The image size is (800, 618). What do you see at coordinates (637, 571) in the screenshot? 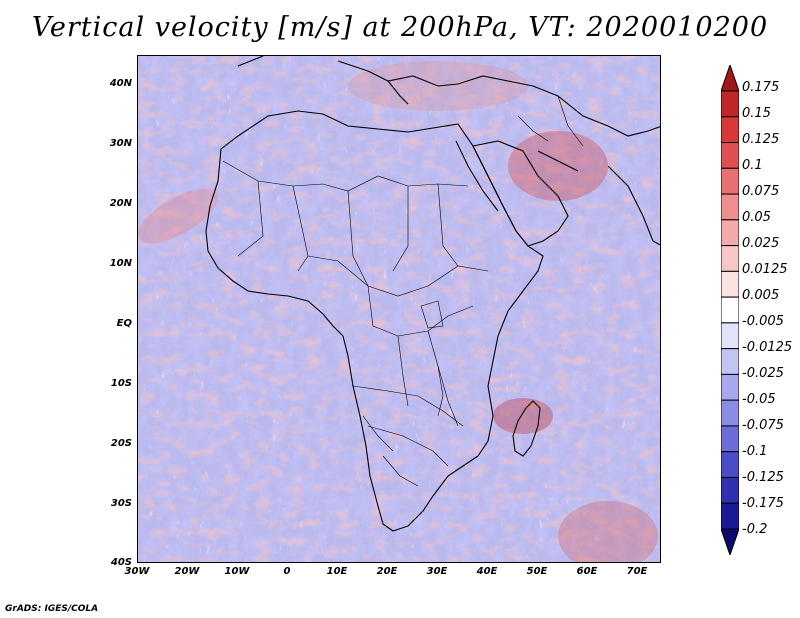
I see `lon-label: 70E` at bounding box center [637, 571].